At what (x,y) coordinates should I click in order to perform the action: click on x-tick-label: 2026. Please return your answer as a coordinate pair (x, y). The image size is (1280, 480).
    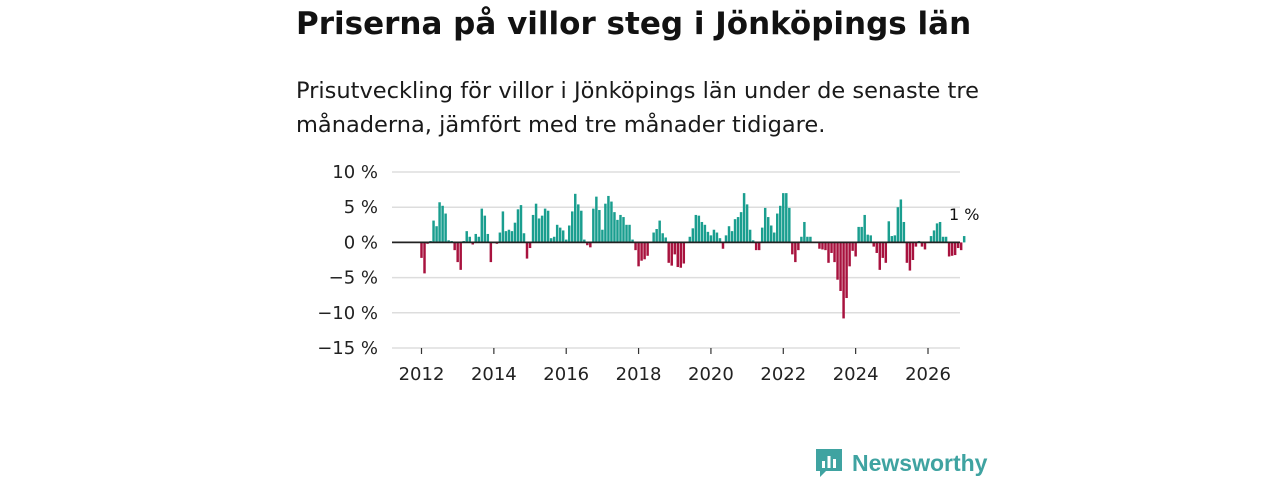
    Looking at the image, I should click on (928, 374).